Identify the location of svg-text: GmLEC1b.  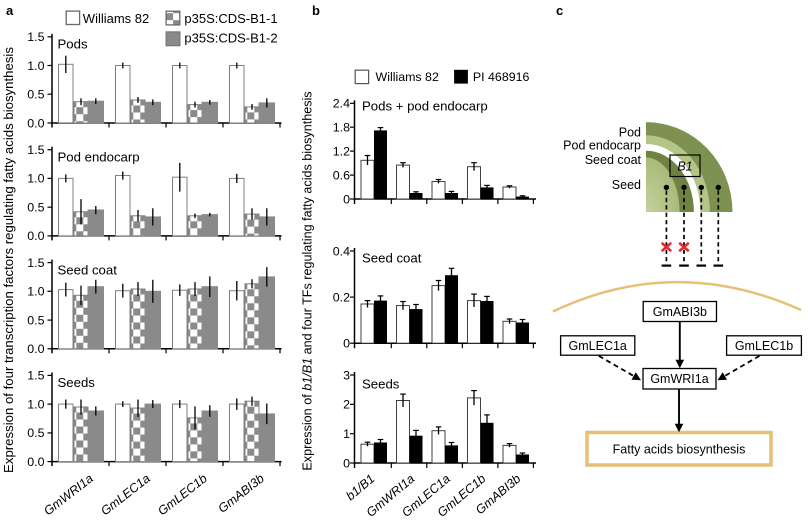
(764, 346).